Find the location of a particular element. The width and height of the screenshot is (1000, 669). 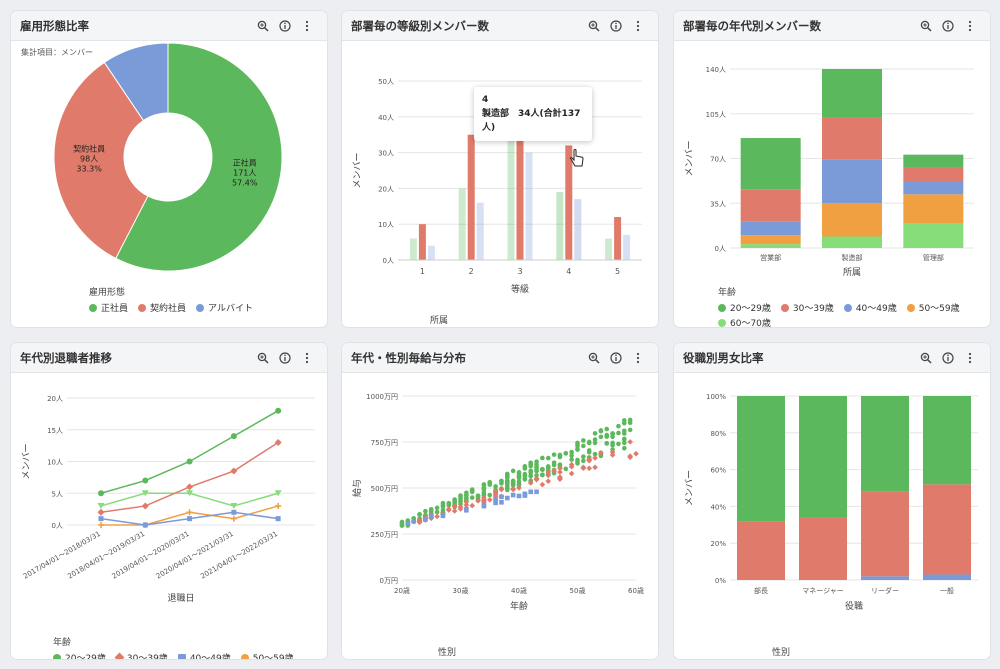

x-tick-label: 60歳 is located at coordinates (636, 590).